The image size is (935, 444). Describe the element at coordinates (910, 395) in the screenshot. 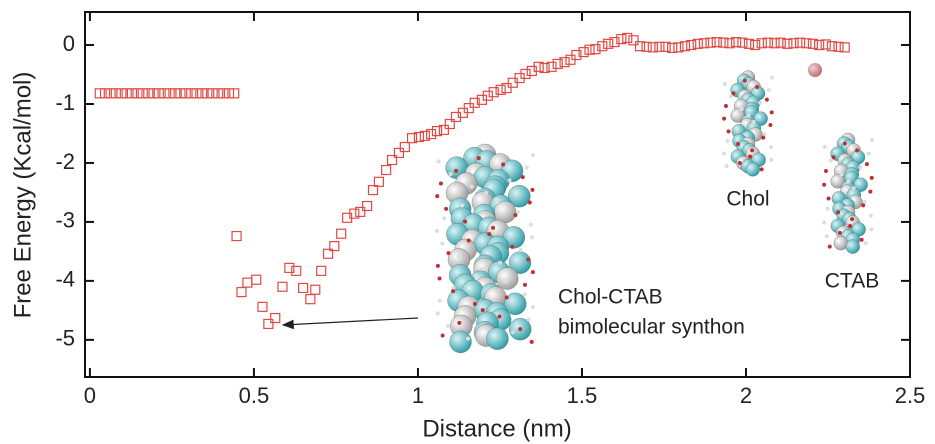

I see `x-tick-label: 2.5` at that location.